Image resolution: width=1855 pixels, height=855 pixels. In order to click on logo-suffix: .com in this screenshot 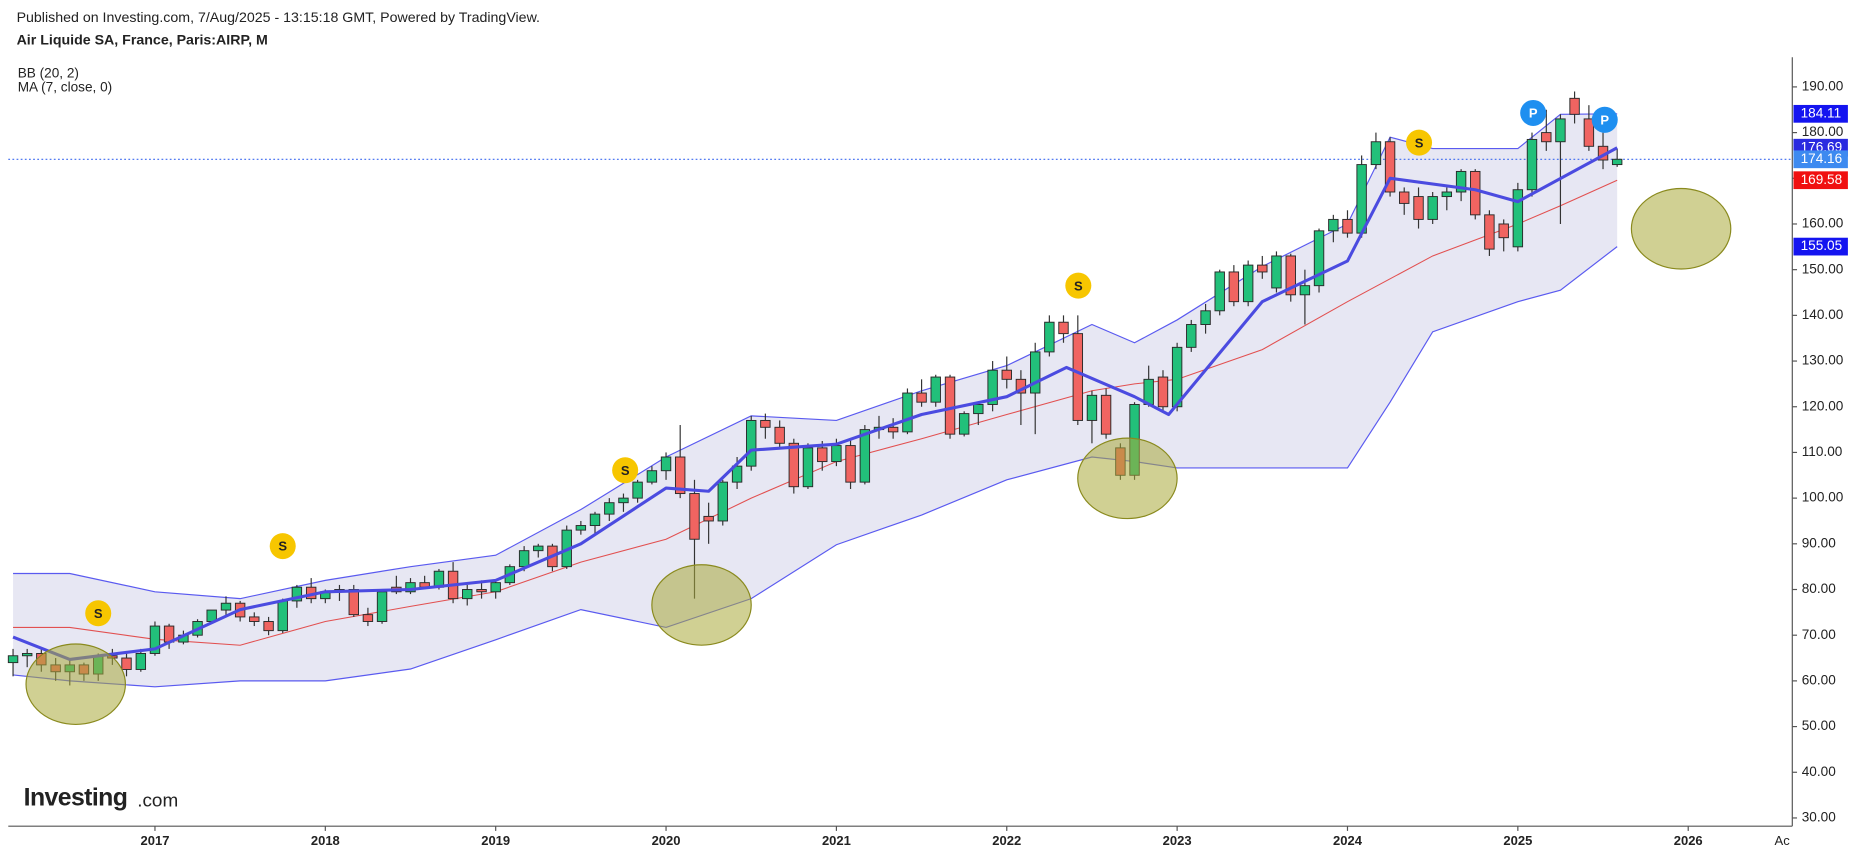, I will do `click(157, 800)`.